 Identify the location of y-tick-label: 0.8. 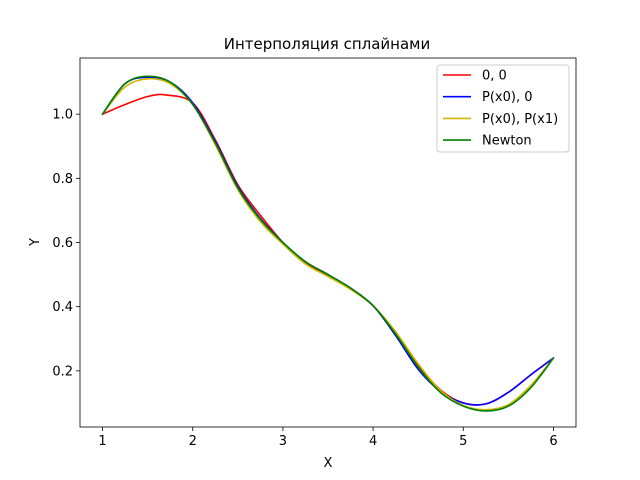
(62, 179).